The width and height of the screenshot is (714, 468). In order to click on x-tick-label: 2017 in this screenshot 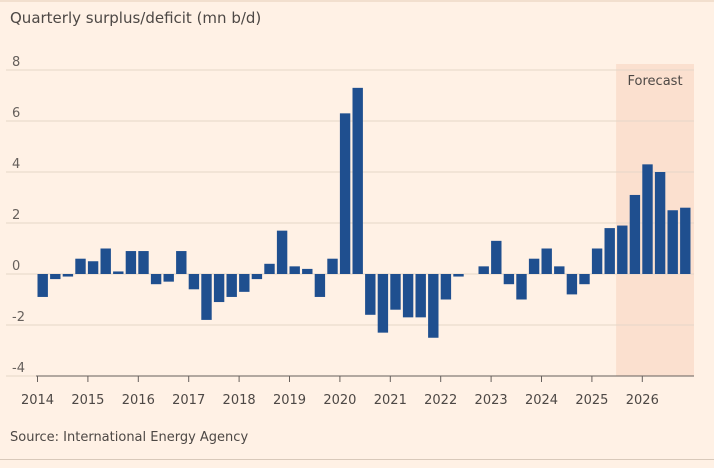, I will do `click(188, 400)`.